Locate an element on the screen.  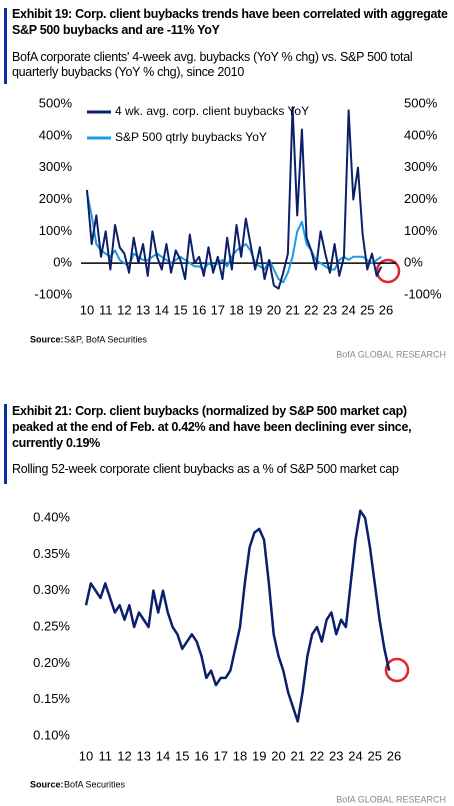
y-tick-label: 0.20% is located at coordinates (51, 662).